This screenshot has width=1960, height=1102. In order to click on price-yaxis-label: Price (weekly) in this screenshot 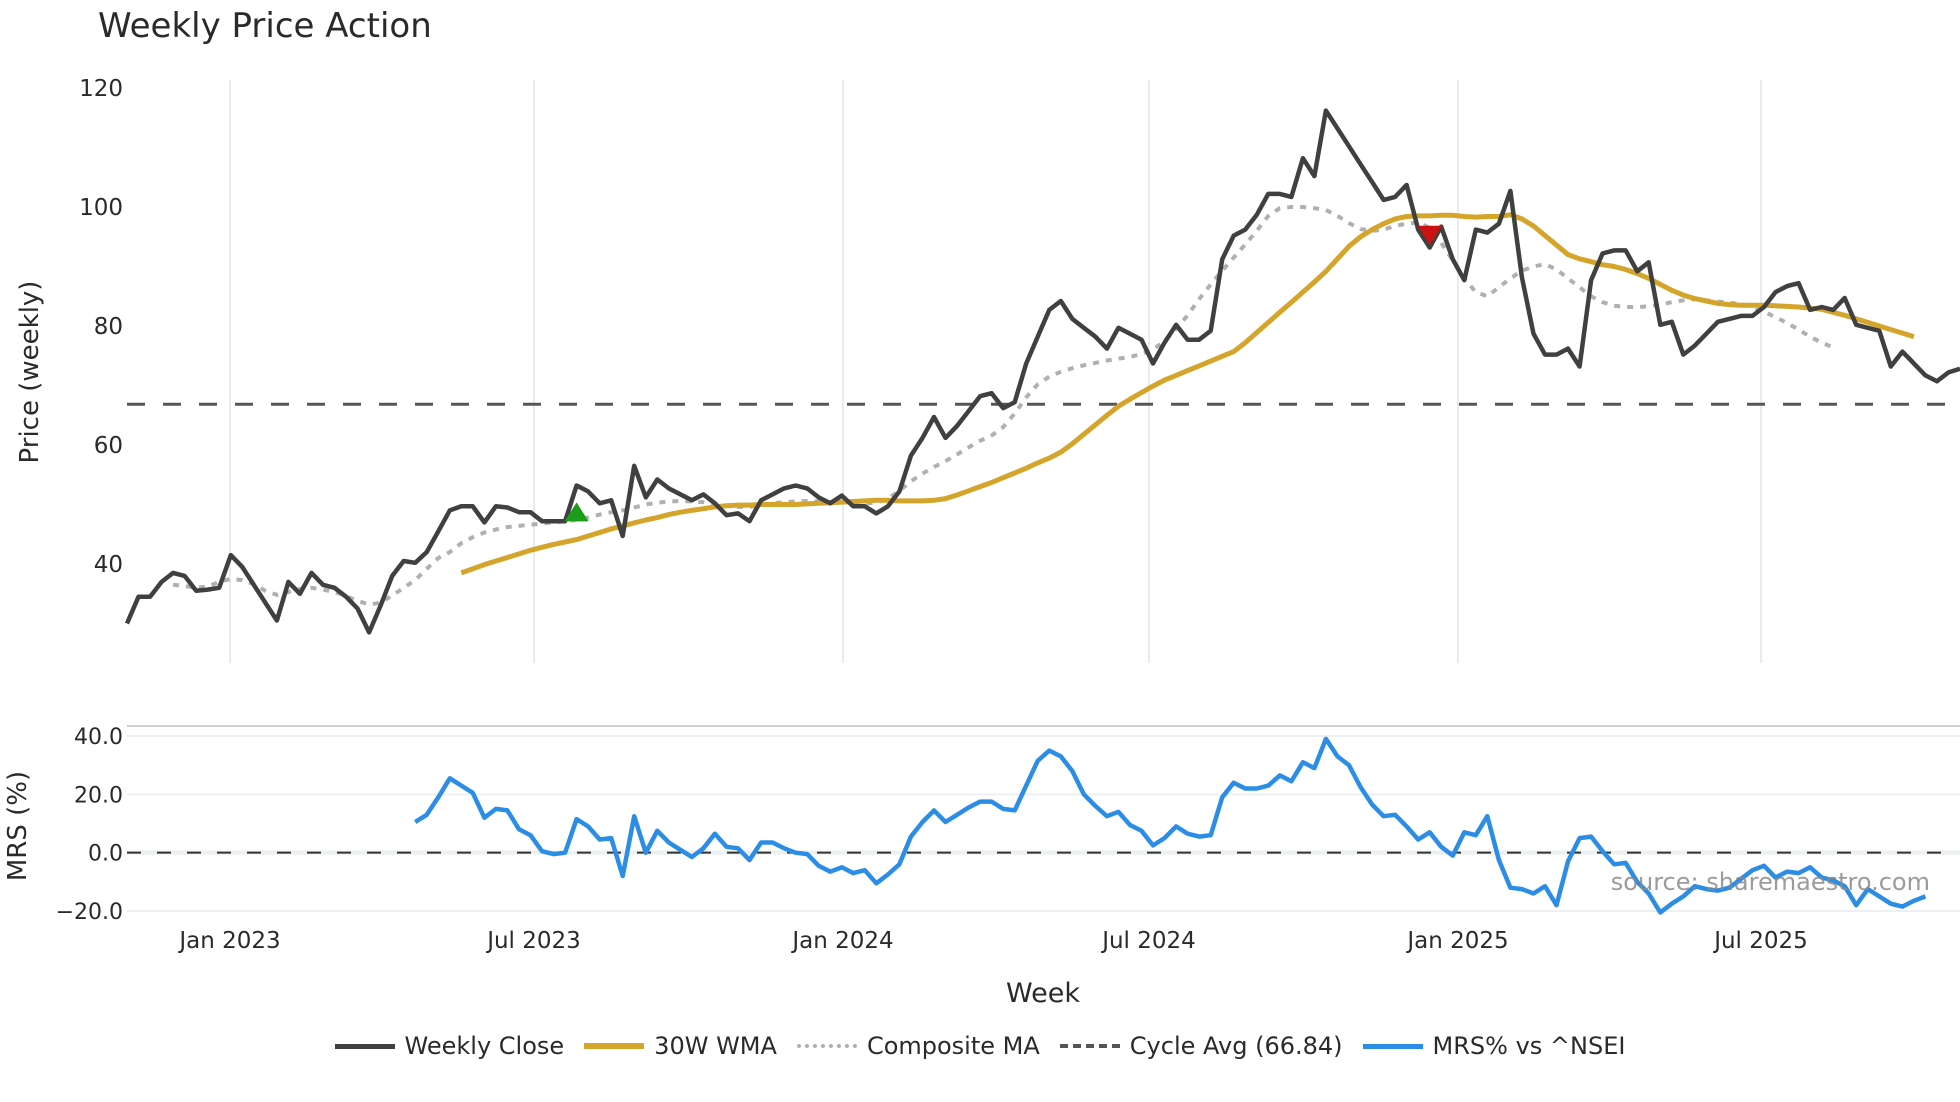, I will do `click(30, 372)`.